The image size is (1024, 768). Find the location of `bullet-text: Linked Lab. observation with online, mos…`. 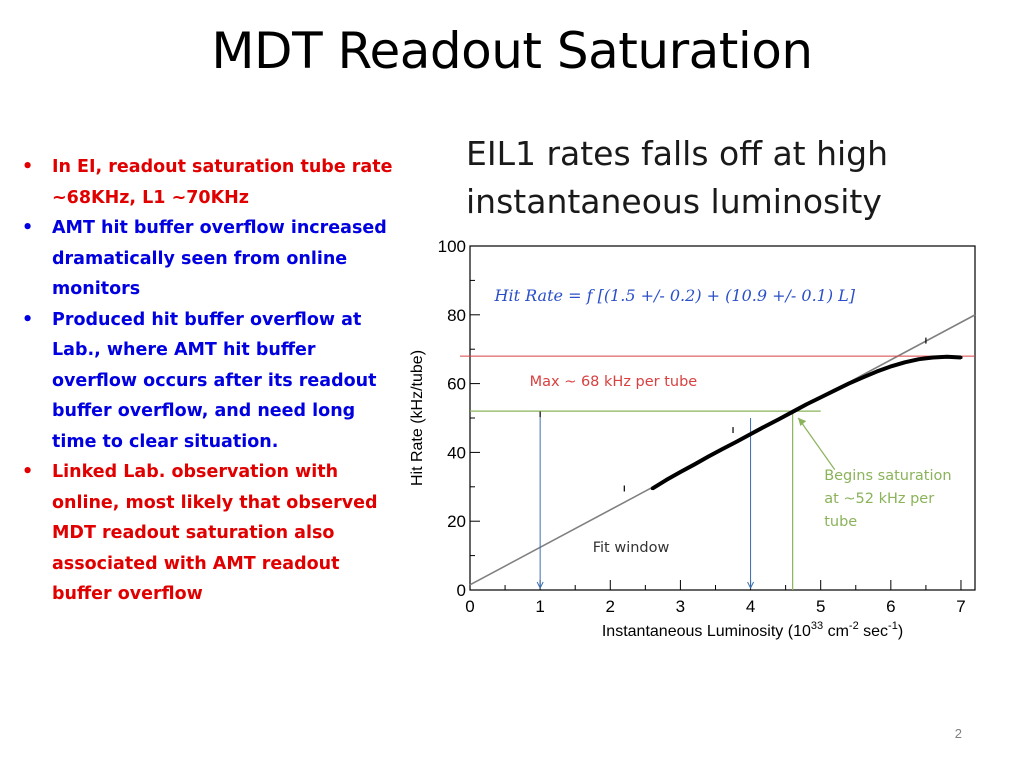

bullet-text: Linked Lab. observation with online, mos… is located at coordinates (215, 533).